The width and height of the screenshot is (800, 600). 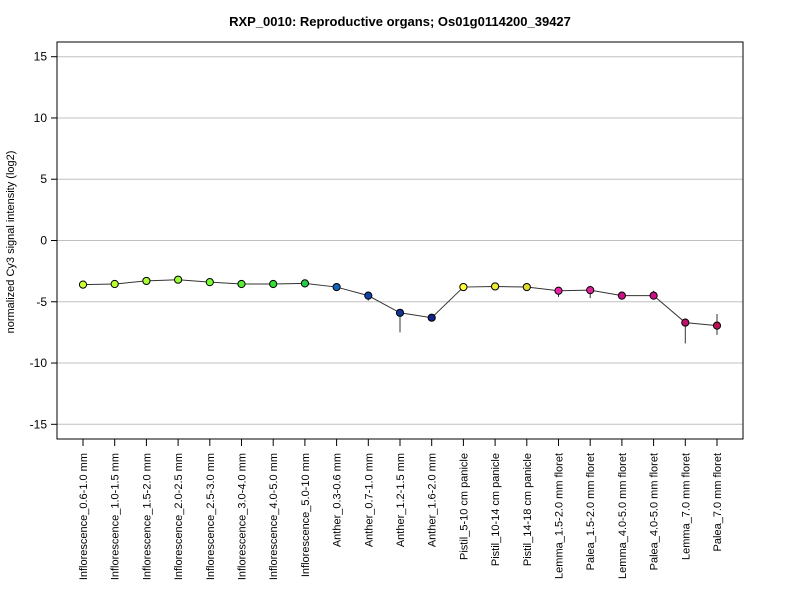 What do you see at coordinates (43, 179) in the screenshot?
I see `y-tick-label: 5` at bounding box center [43, 179].